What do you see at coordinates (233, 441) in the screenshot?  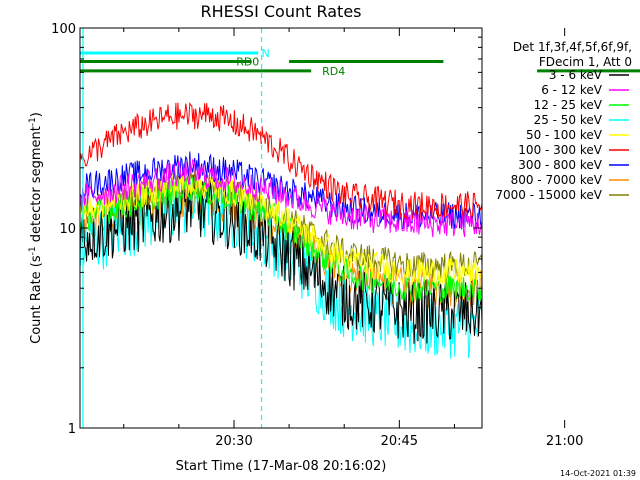 I see `x-tick-label-0: 20:30` at bounding box center [233, 441].